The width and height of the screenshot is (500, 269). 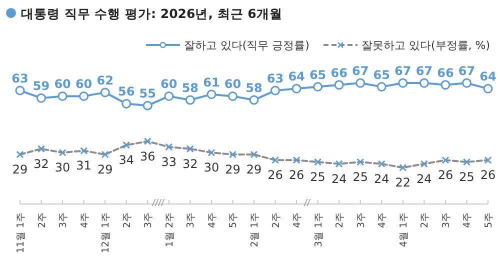 What do you see at coordinates (41, 86) in the screenshot?
I see `data-label: 59` at bounding box center [41, 86].